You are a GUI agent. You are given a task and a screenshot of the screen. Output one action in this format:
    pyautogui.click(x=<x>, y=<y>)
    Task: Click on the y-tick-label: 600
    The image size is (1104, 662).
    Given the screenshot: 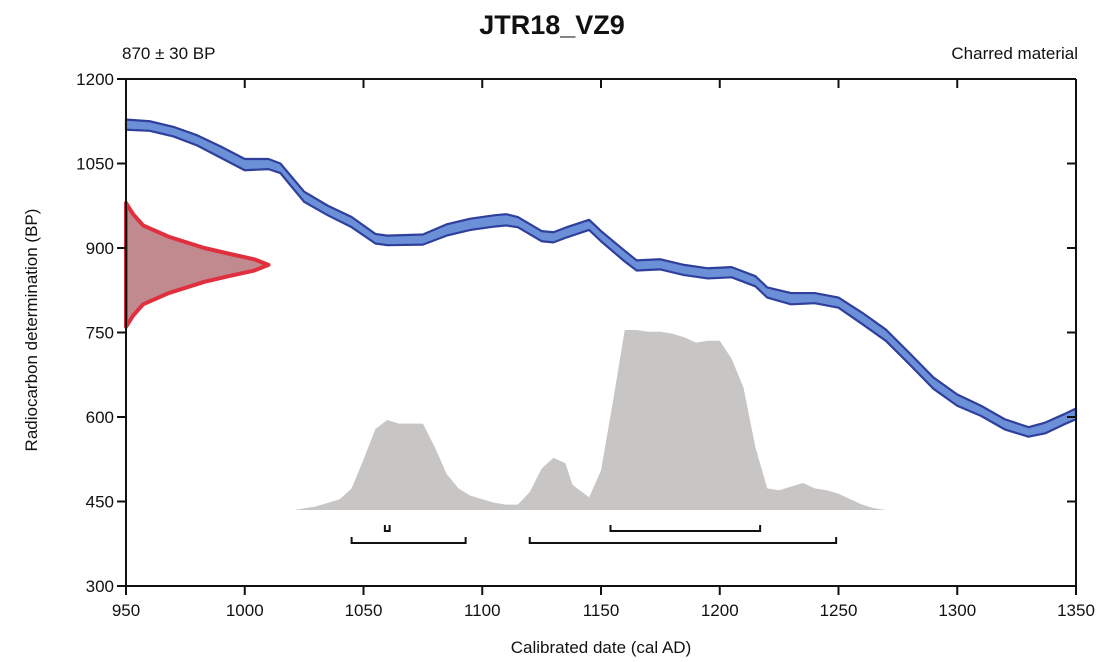 What is the action you would take?
    pyautogui.click(x=100, y=417)
    